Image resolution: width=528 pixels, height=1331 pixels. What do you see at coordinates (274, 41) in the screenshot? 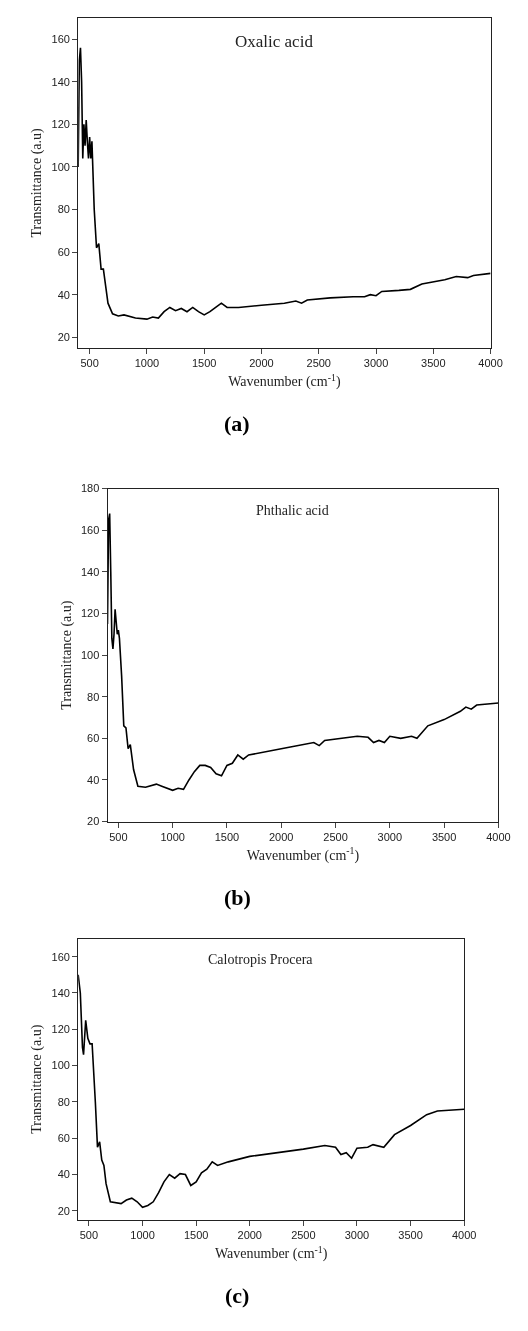
I see `text: Oxalic acid` at bounding box center [274, 41].